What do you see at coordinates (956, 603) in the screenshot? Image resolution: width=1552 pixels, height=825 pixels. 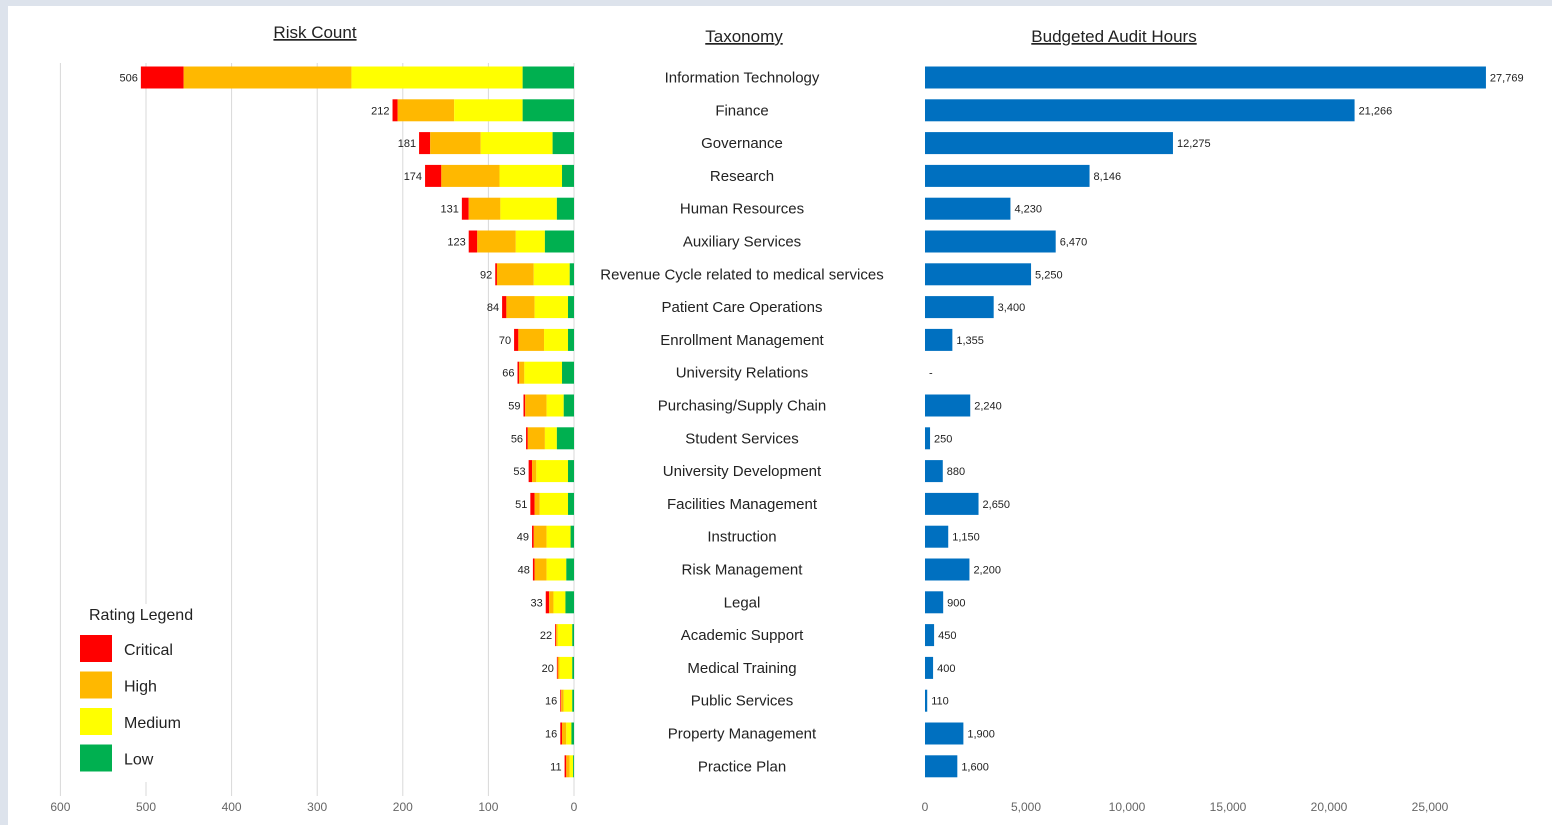 I see `hours-value-label: 900` at bounding box center [956, 603].